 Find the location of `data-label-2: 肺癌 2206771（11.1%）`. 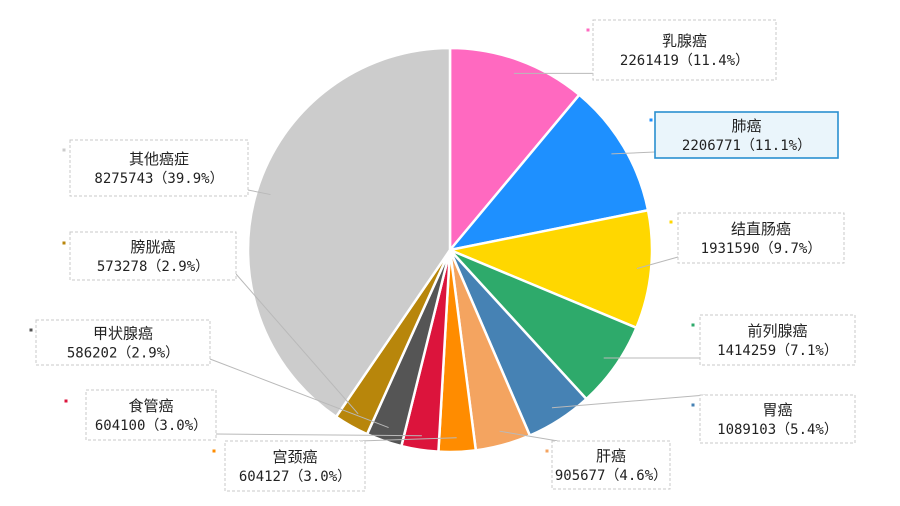

data-label-2: 肺癌 2206771（11.1%） is located at coordinates (744, 135).